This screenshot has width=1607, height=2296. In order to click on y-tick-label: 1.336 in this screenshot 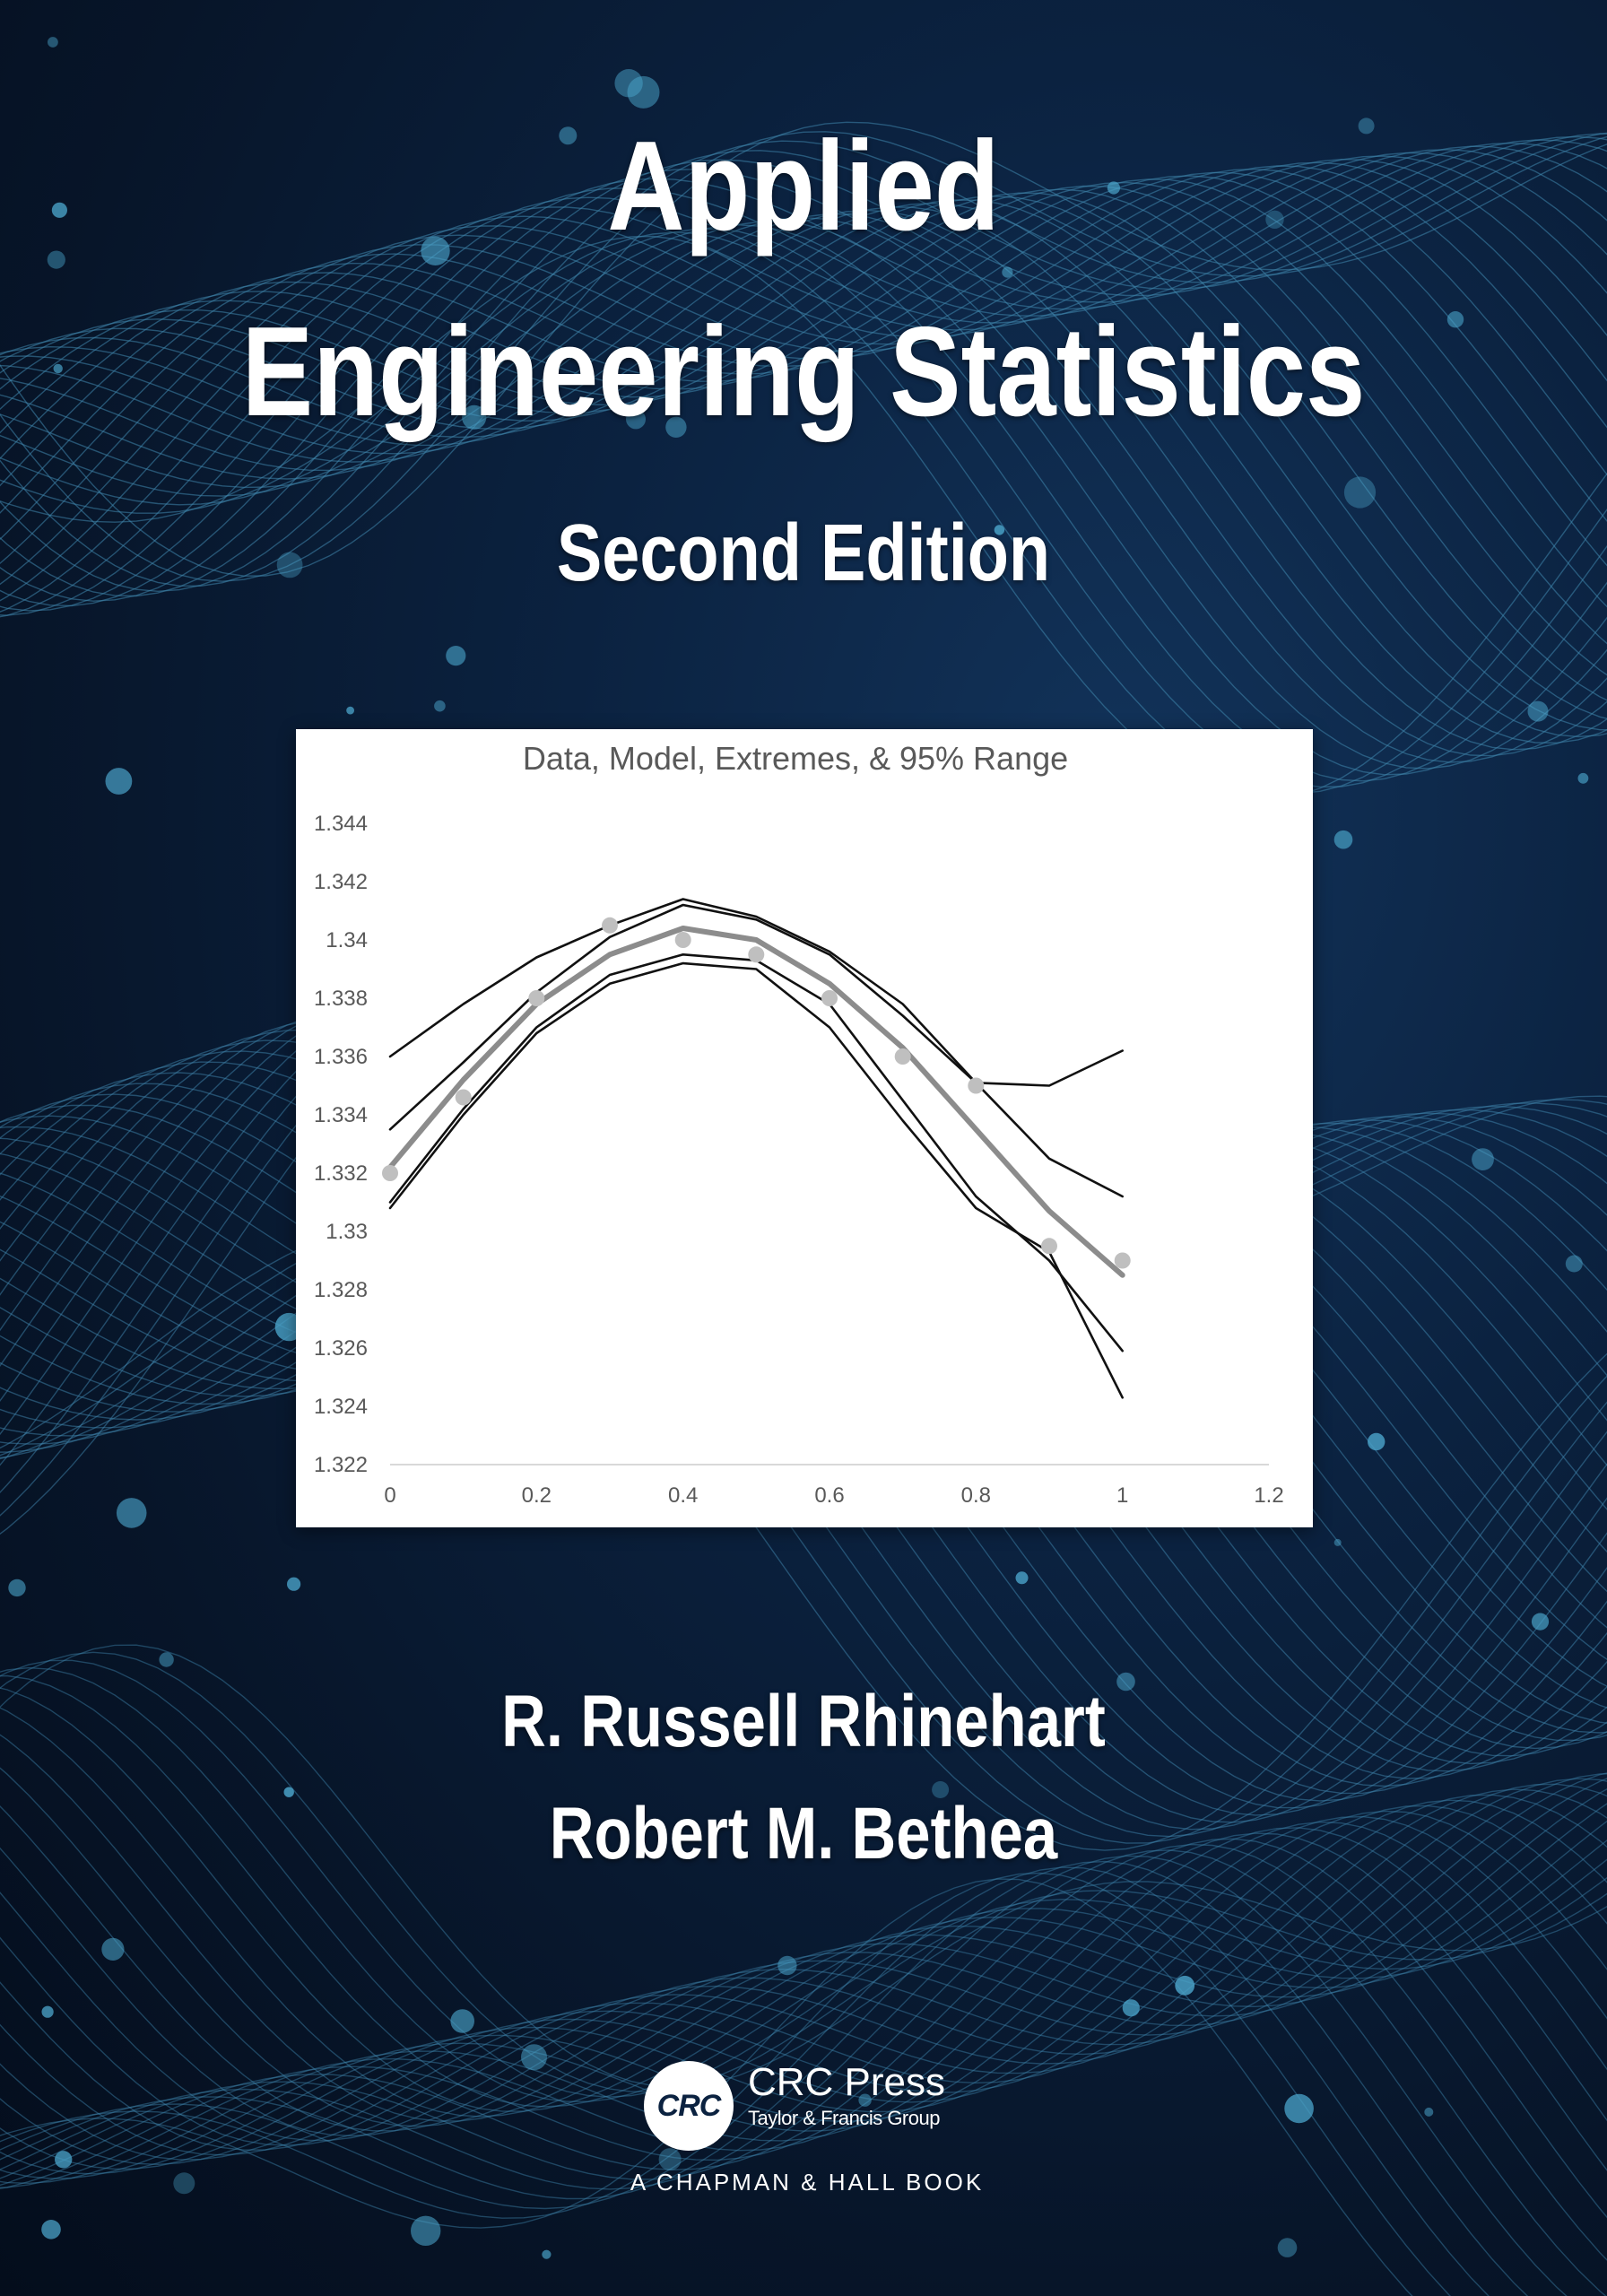, I will do `click(341, 1057)`.